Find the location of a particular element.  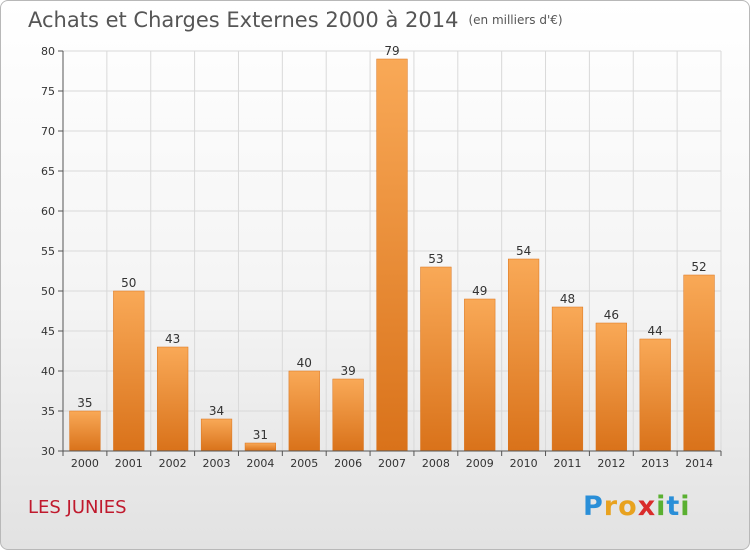

proxiti-logo: Proxiti is located at coordinates (637, 506).